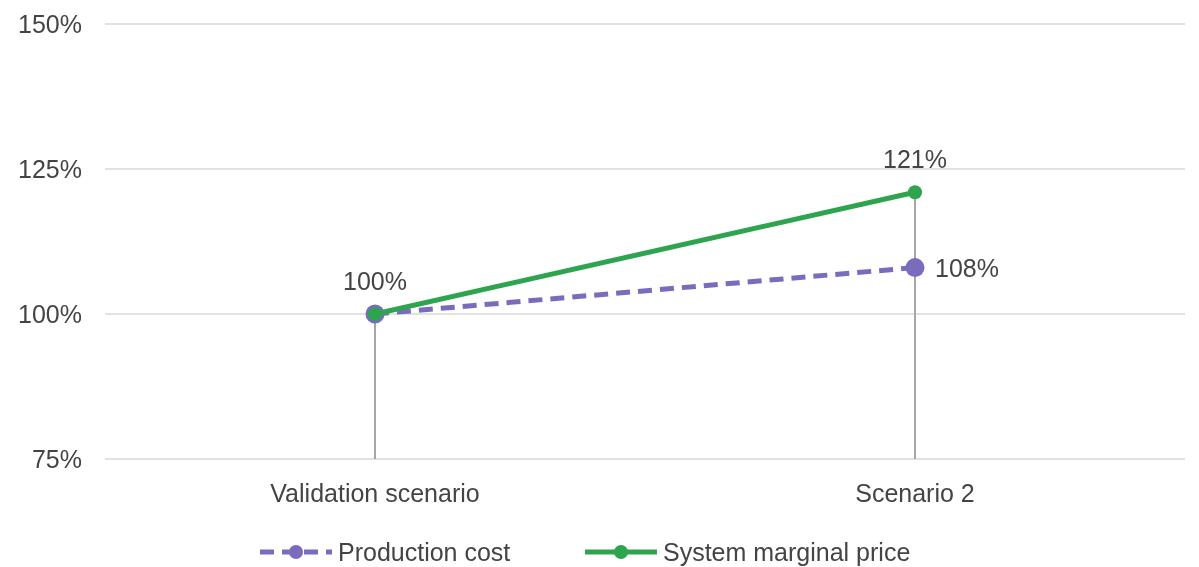 Image resolution: width=1199 pixels, height=567 pixels. Describe the element at coordinates (50, 169) in the screenshot. I see `y-tick-label: 125%` at that location.